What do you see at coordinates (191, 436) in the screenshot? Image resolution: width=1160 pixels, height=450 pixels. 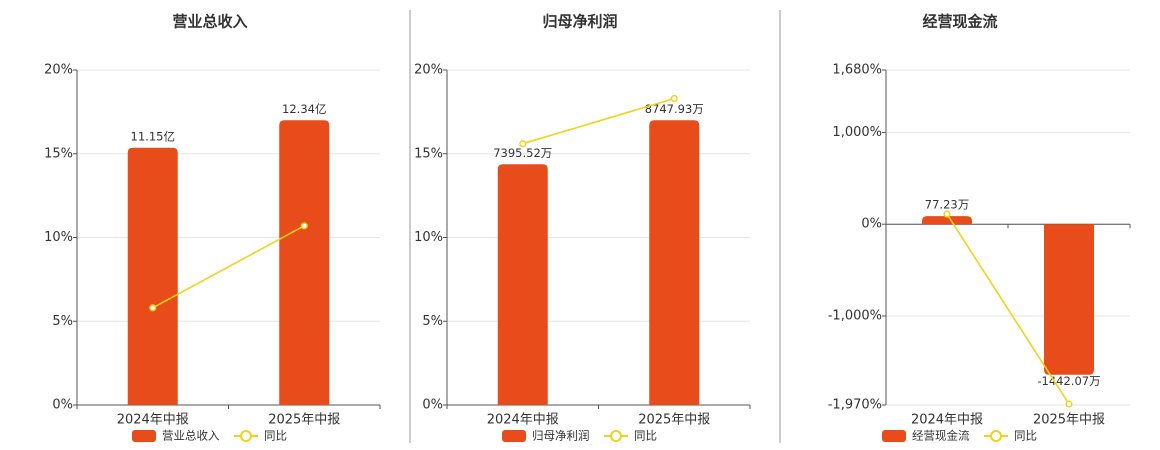 I see `legend-label: 营业总收入` at bounding box center [191, 436].